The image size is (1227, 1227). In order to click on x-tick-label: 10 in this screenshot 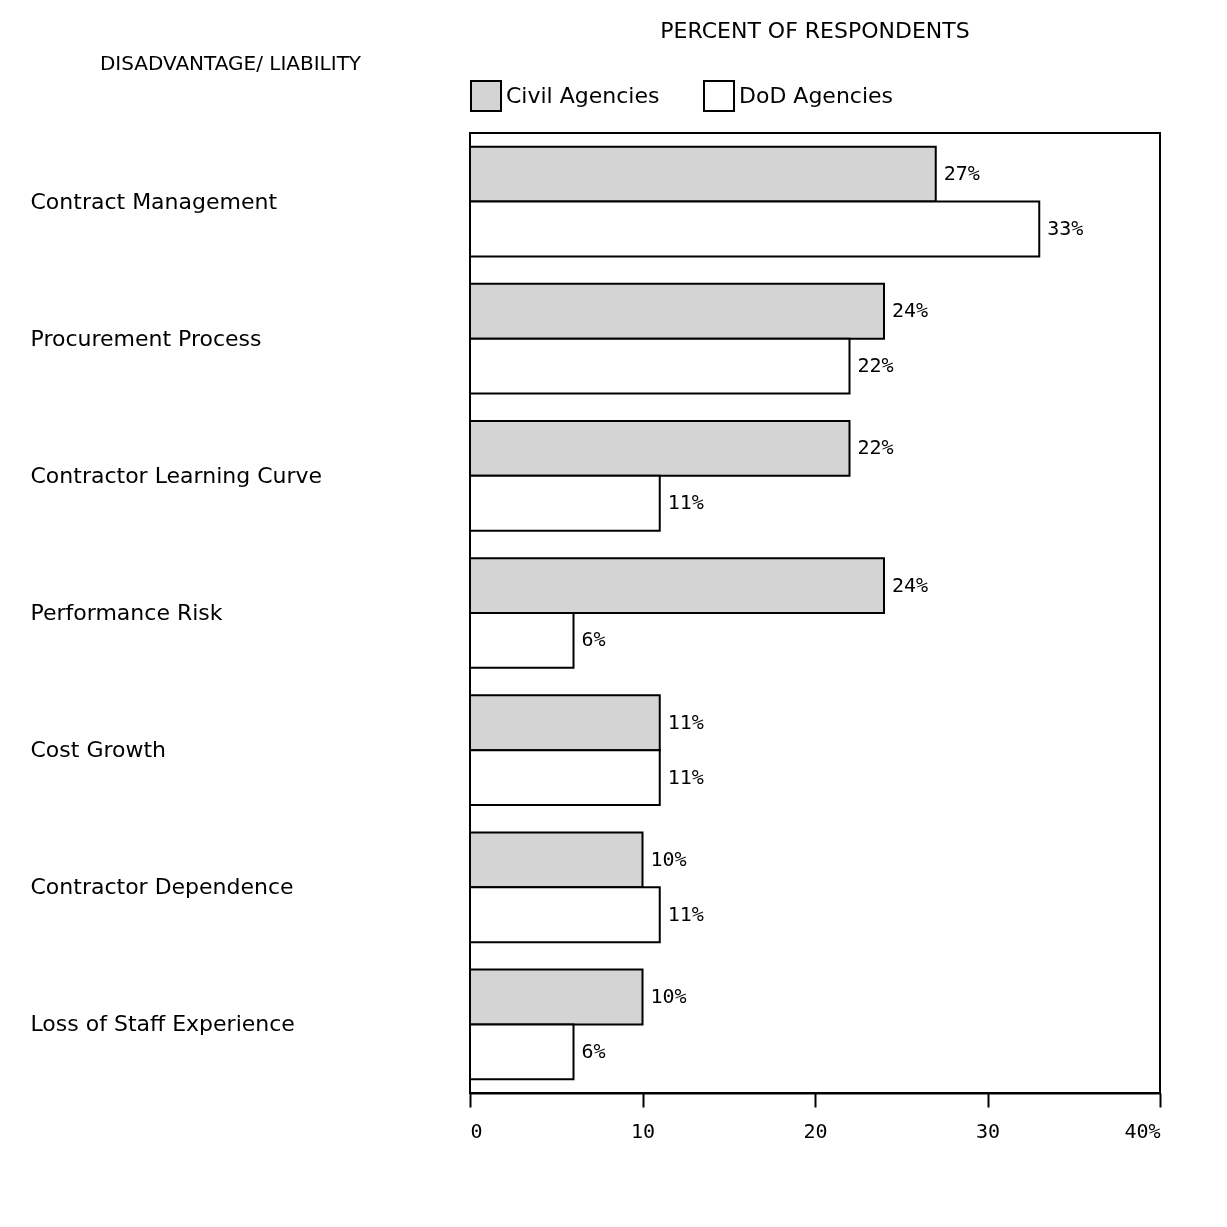, I will do `click(643, 1130)`.